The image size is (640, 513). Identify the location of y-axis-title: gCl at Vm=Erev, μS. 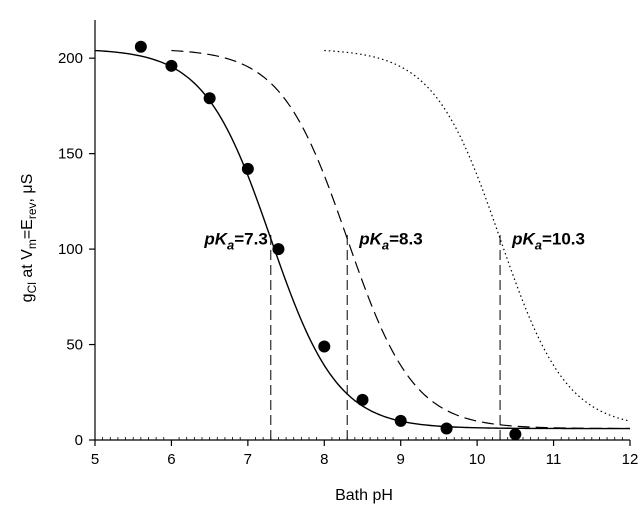
(29, 238).